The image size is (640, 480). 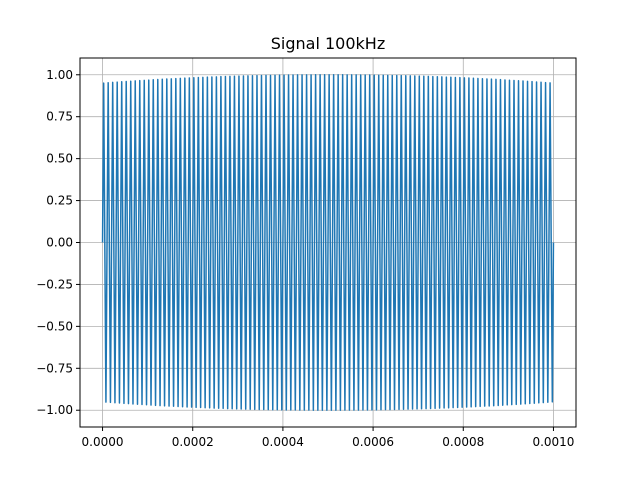 What do you see at coordinates (283, 442) in the screenshot?
I see `x-tick-label: 0.0004` at bounding box center [283, 442].